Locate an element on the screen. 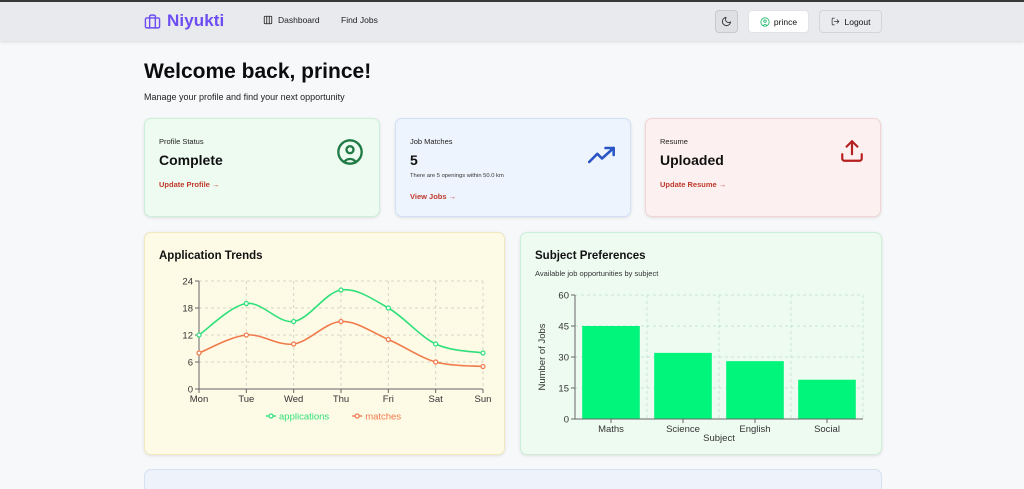 Image resolution: width=1024 pixels, height=489 pixels. brand-logo: Niyukti is located at coordinates (184, 21).